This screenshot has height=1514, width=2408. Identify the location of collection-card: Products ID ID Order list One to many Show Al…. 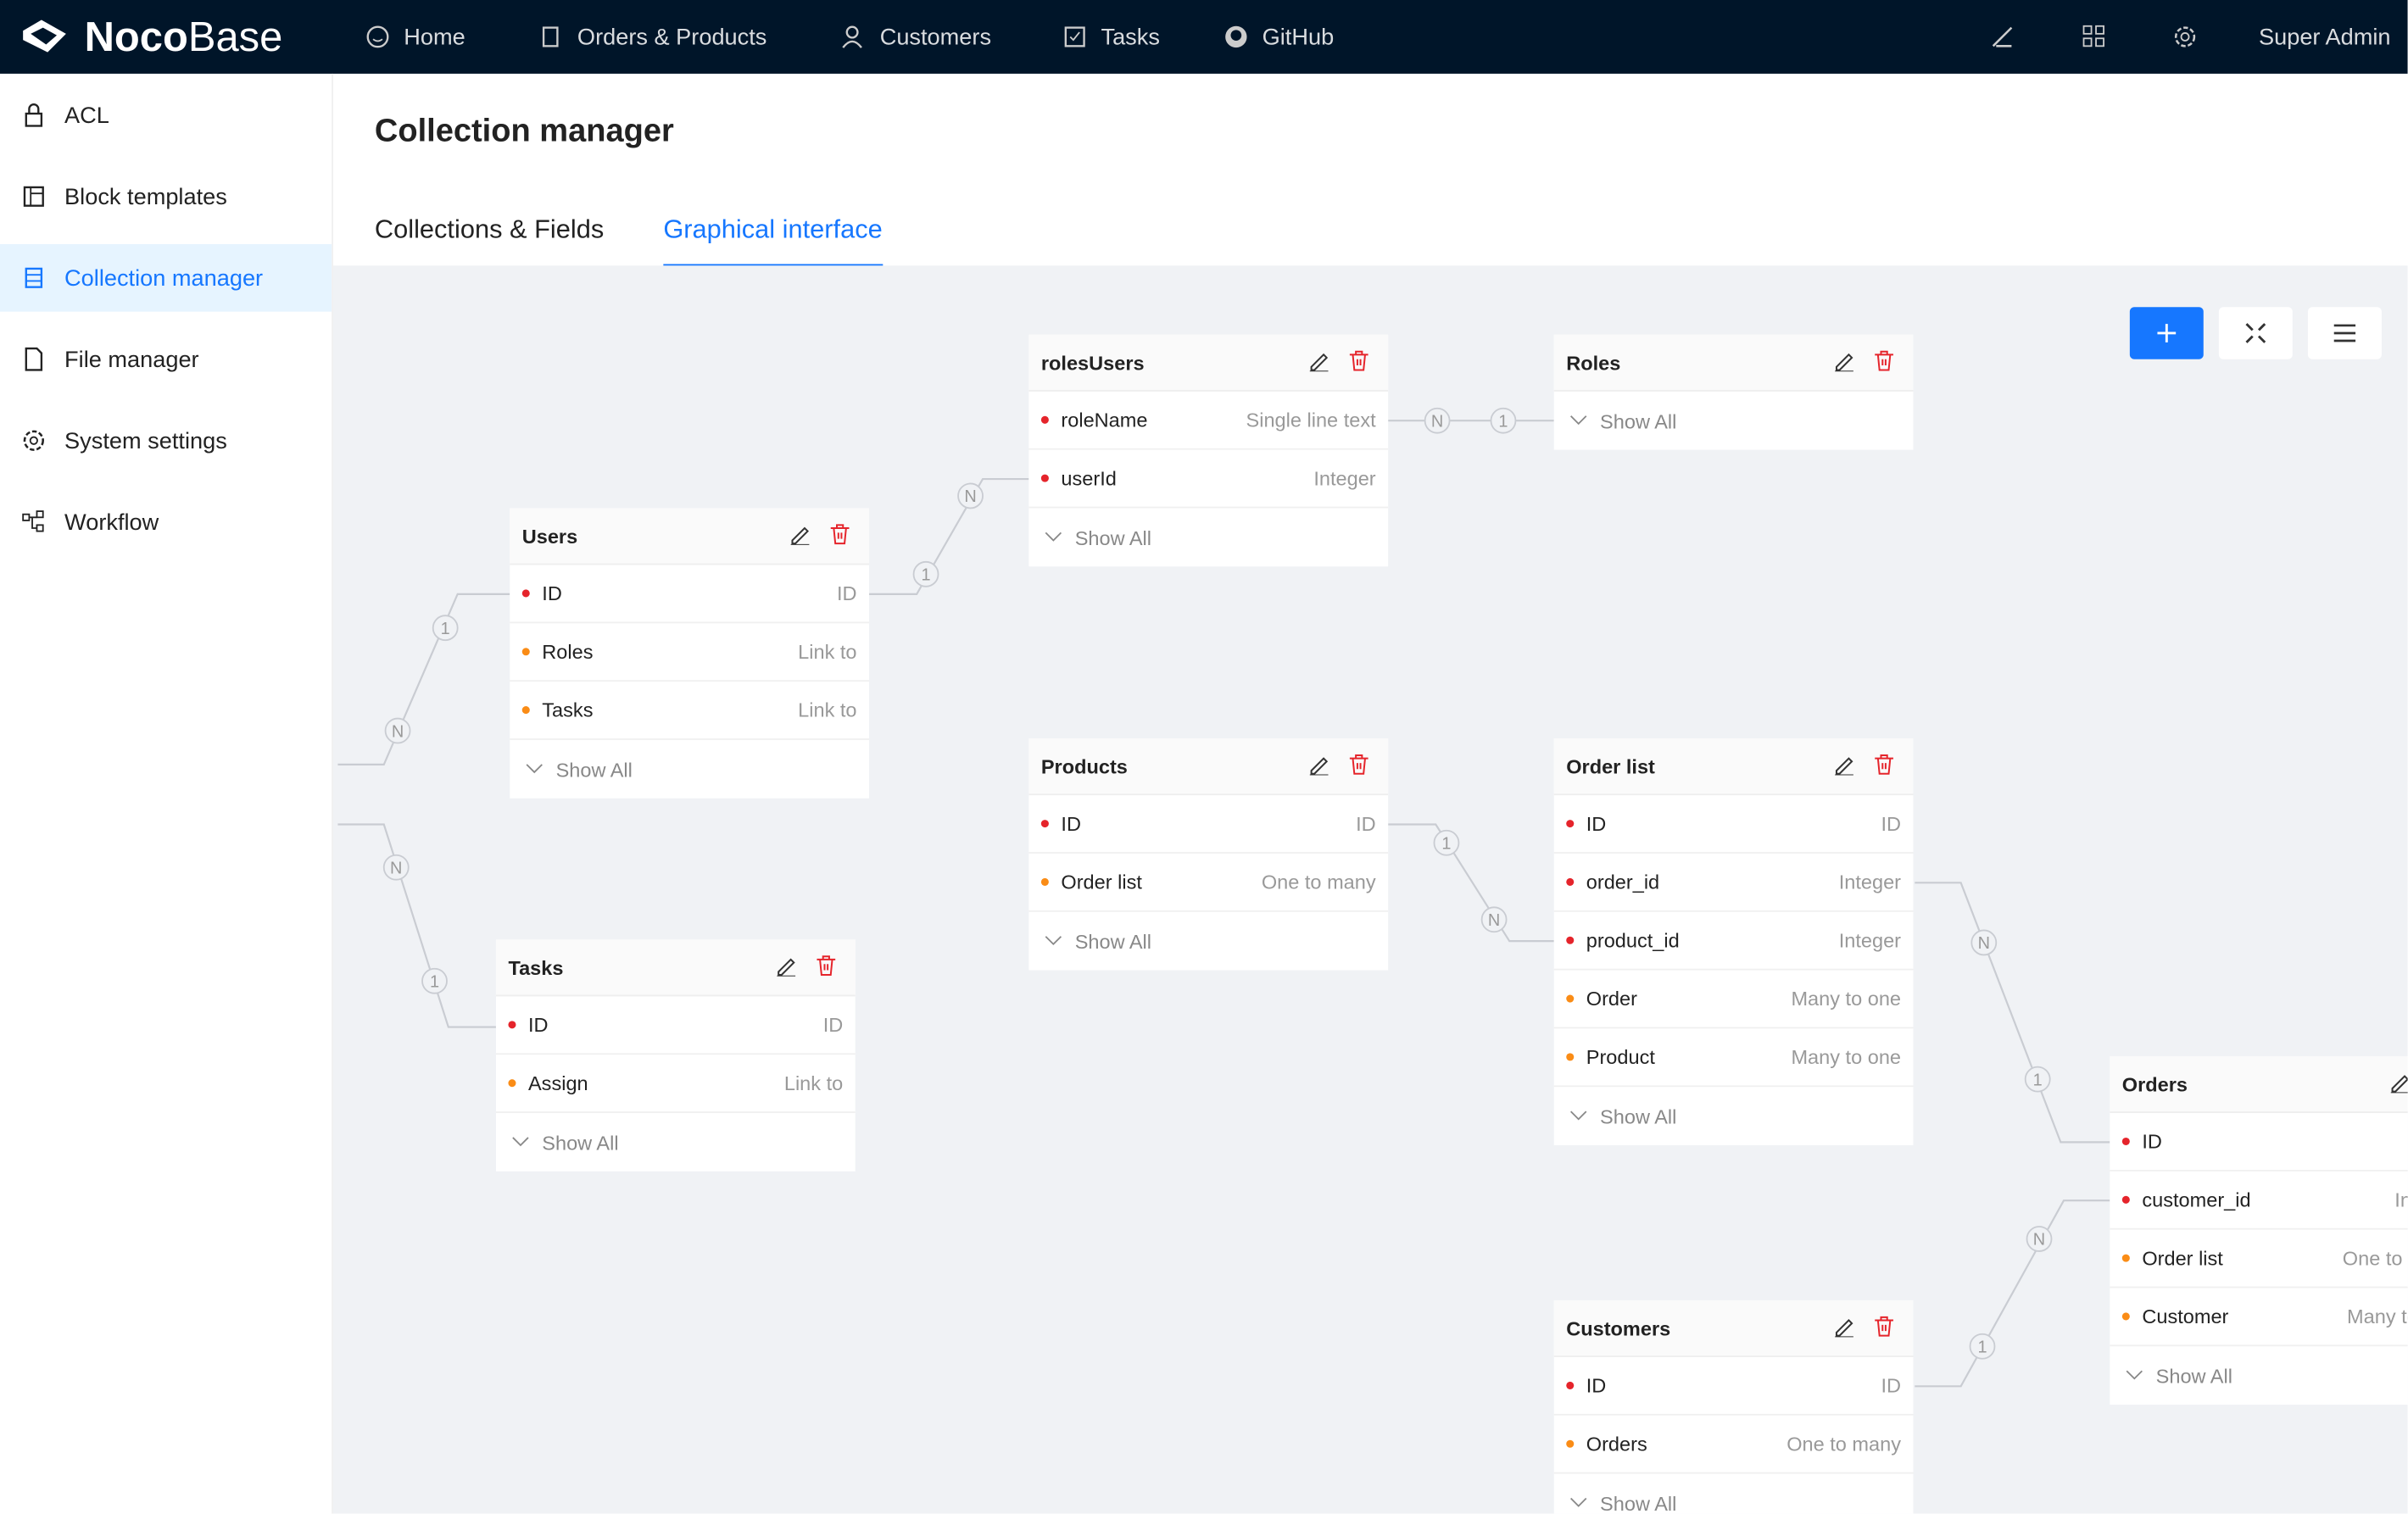
(1208, 854).